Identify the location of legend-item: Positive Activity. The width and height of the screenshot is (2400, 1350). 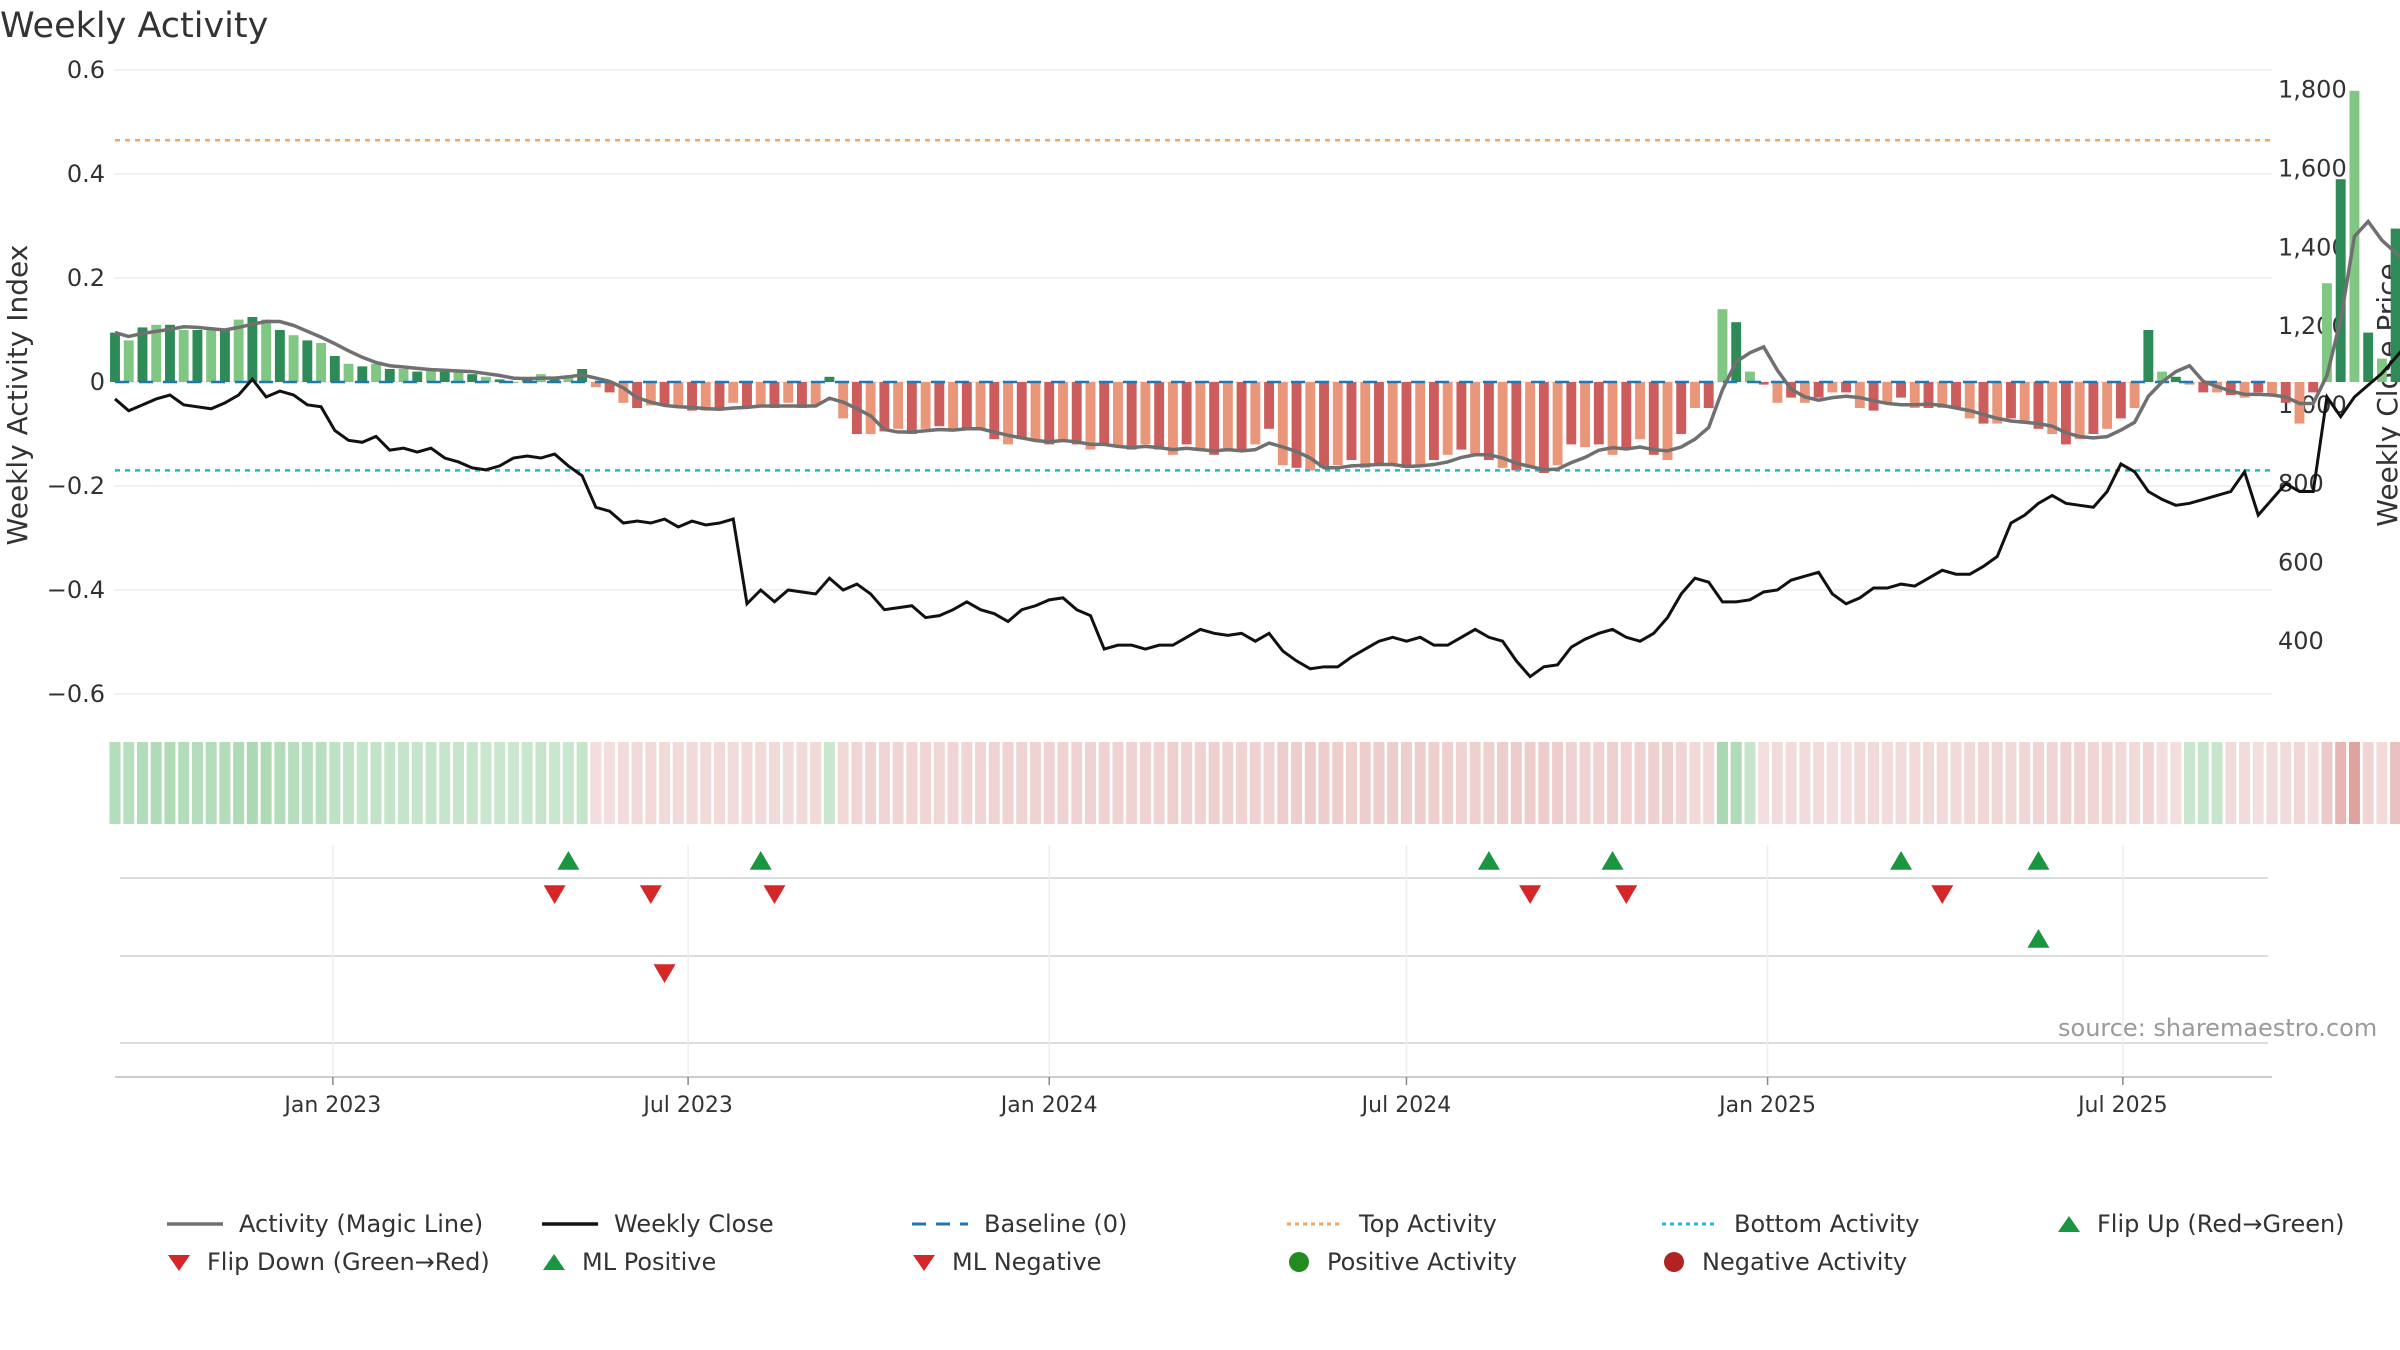
(1401, 1262).